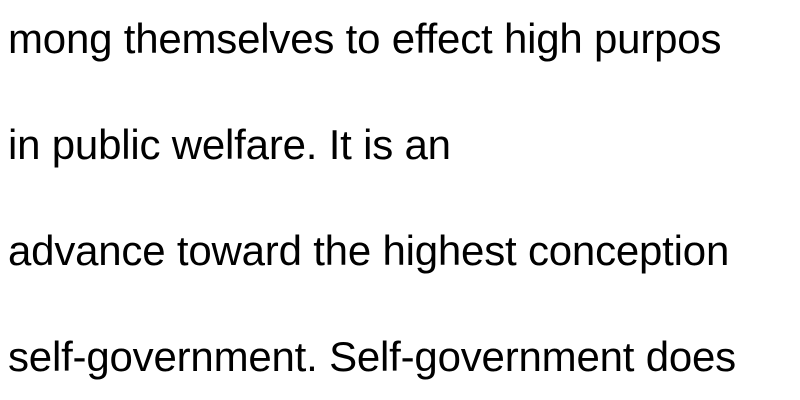  What do you see at coordinates (372, 356) in the screenshot?
I see `text-line: self-government. Self-government does` at bounding box center [372, 356].